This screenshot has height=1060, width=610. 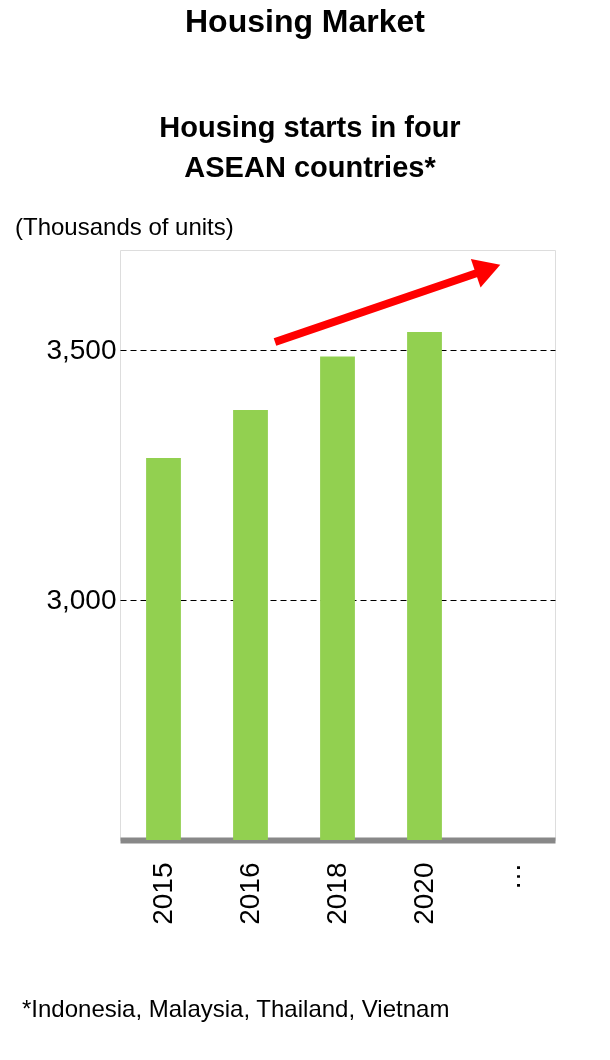 I want to click on x-tick-label: 2020, so click(x=423, y=893).